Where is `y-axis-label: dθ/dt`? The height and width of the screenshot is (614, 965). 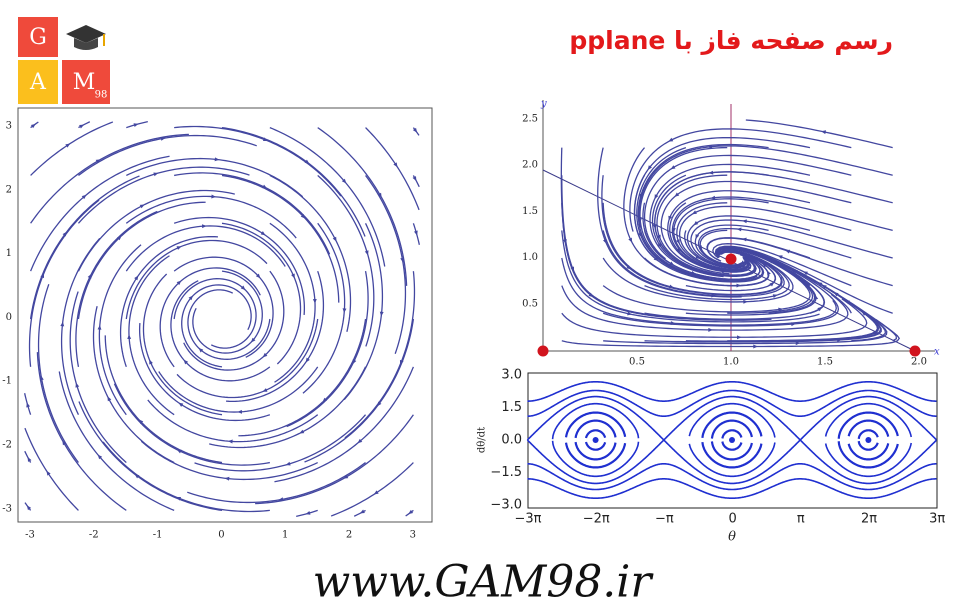 y-axis-label: dθ/dt is located at coordinates (482, 440).